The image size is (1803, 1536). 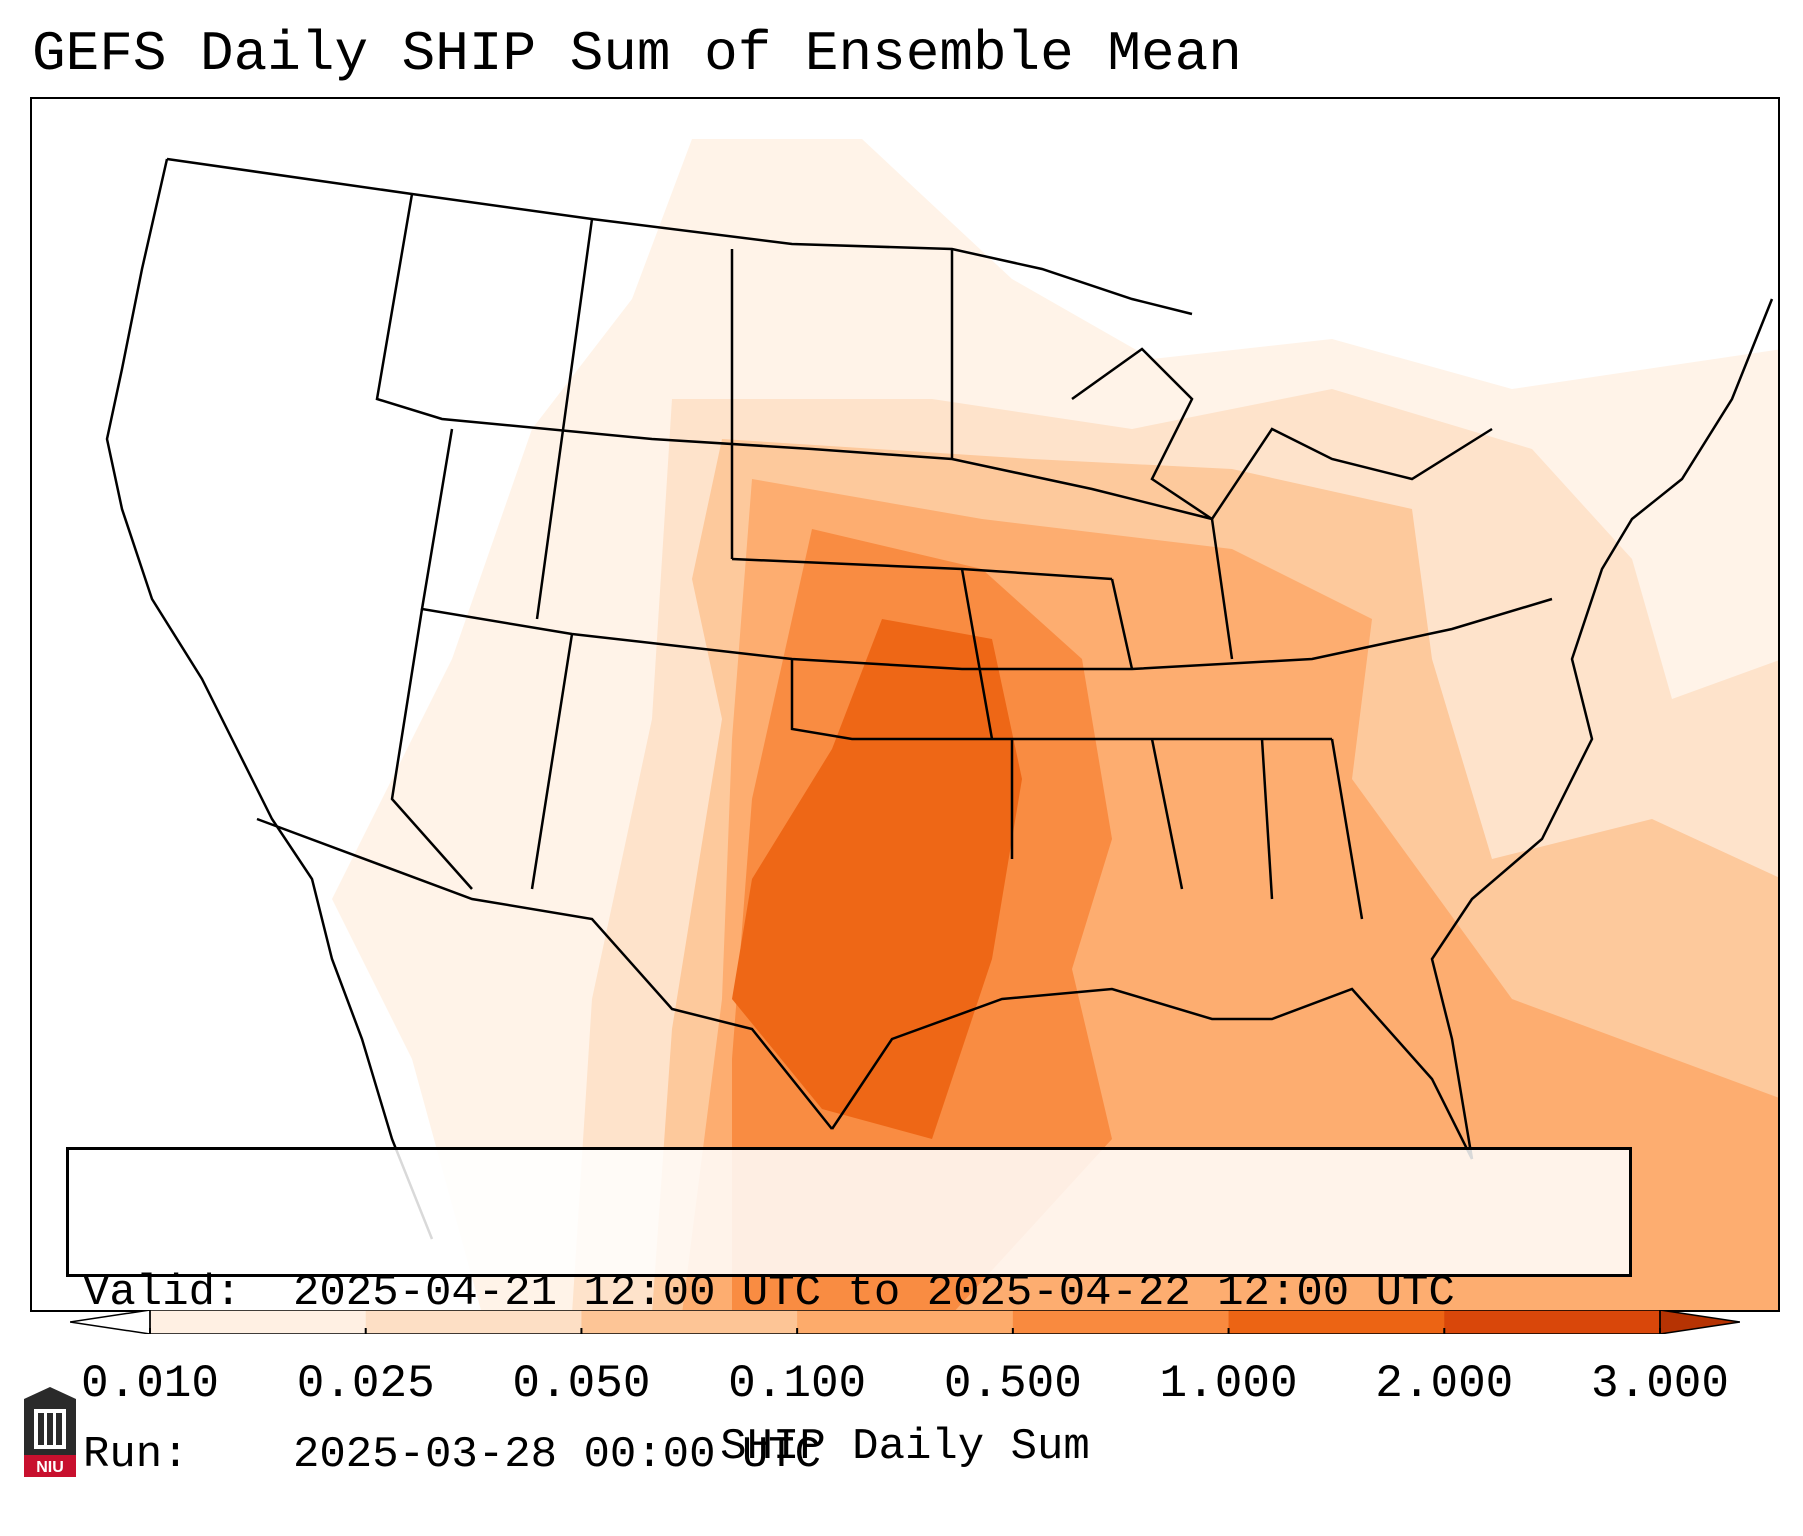 What do you see at coordinates (150, 1384) in the screenshot?
I see `colorbar-tick-label-0: 0.010` at bounding box center [150, 1384].